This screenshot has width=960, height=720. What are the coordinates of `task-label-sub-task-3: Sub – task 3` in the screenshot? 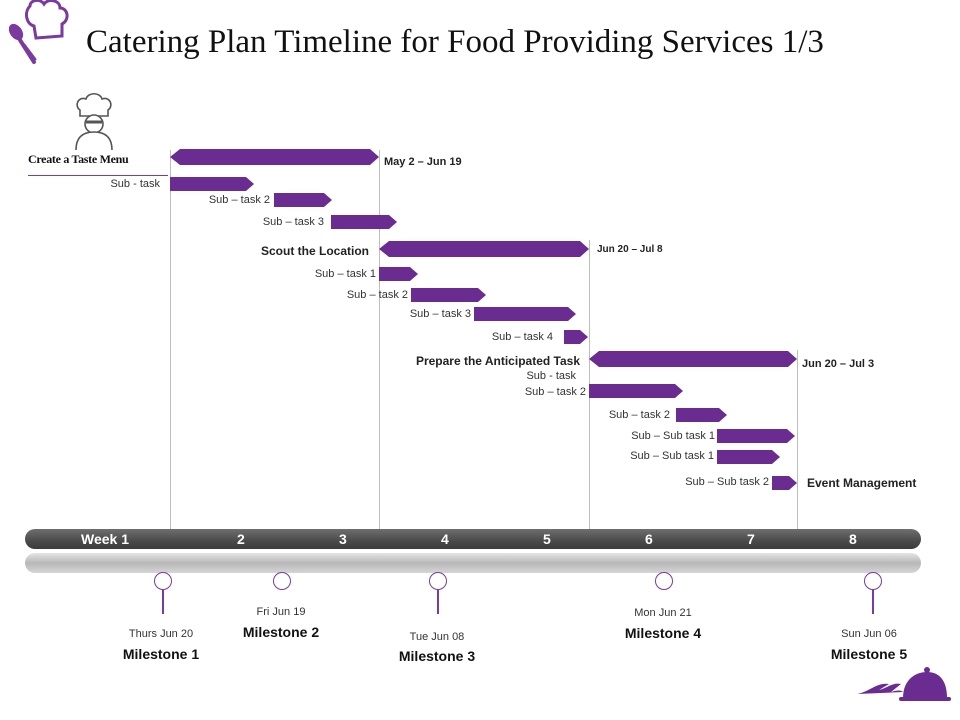 It's located at (293, 222).